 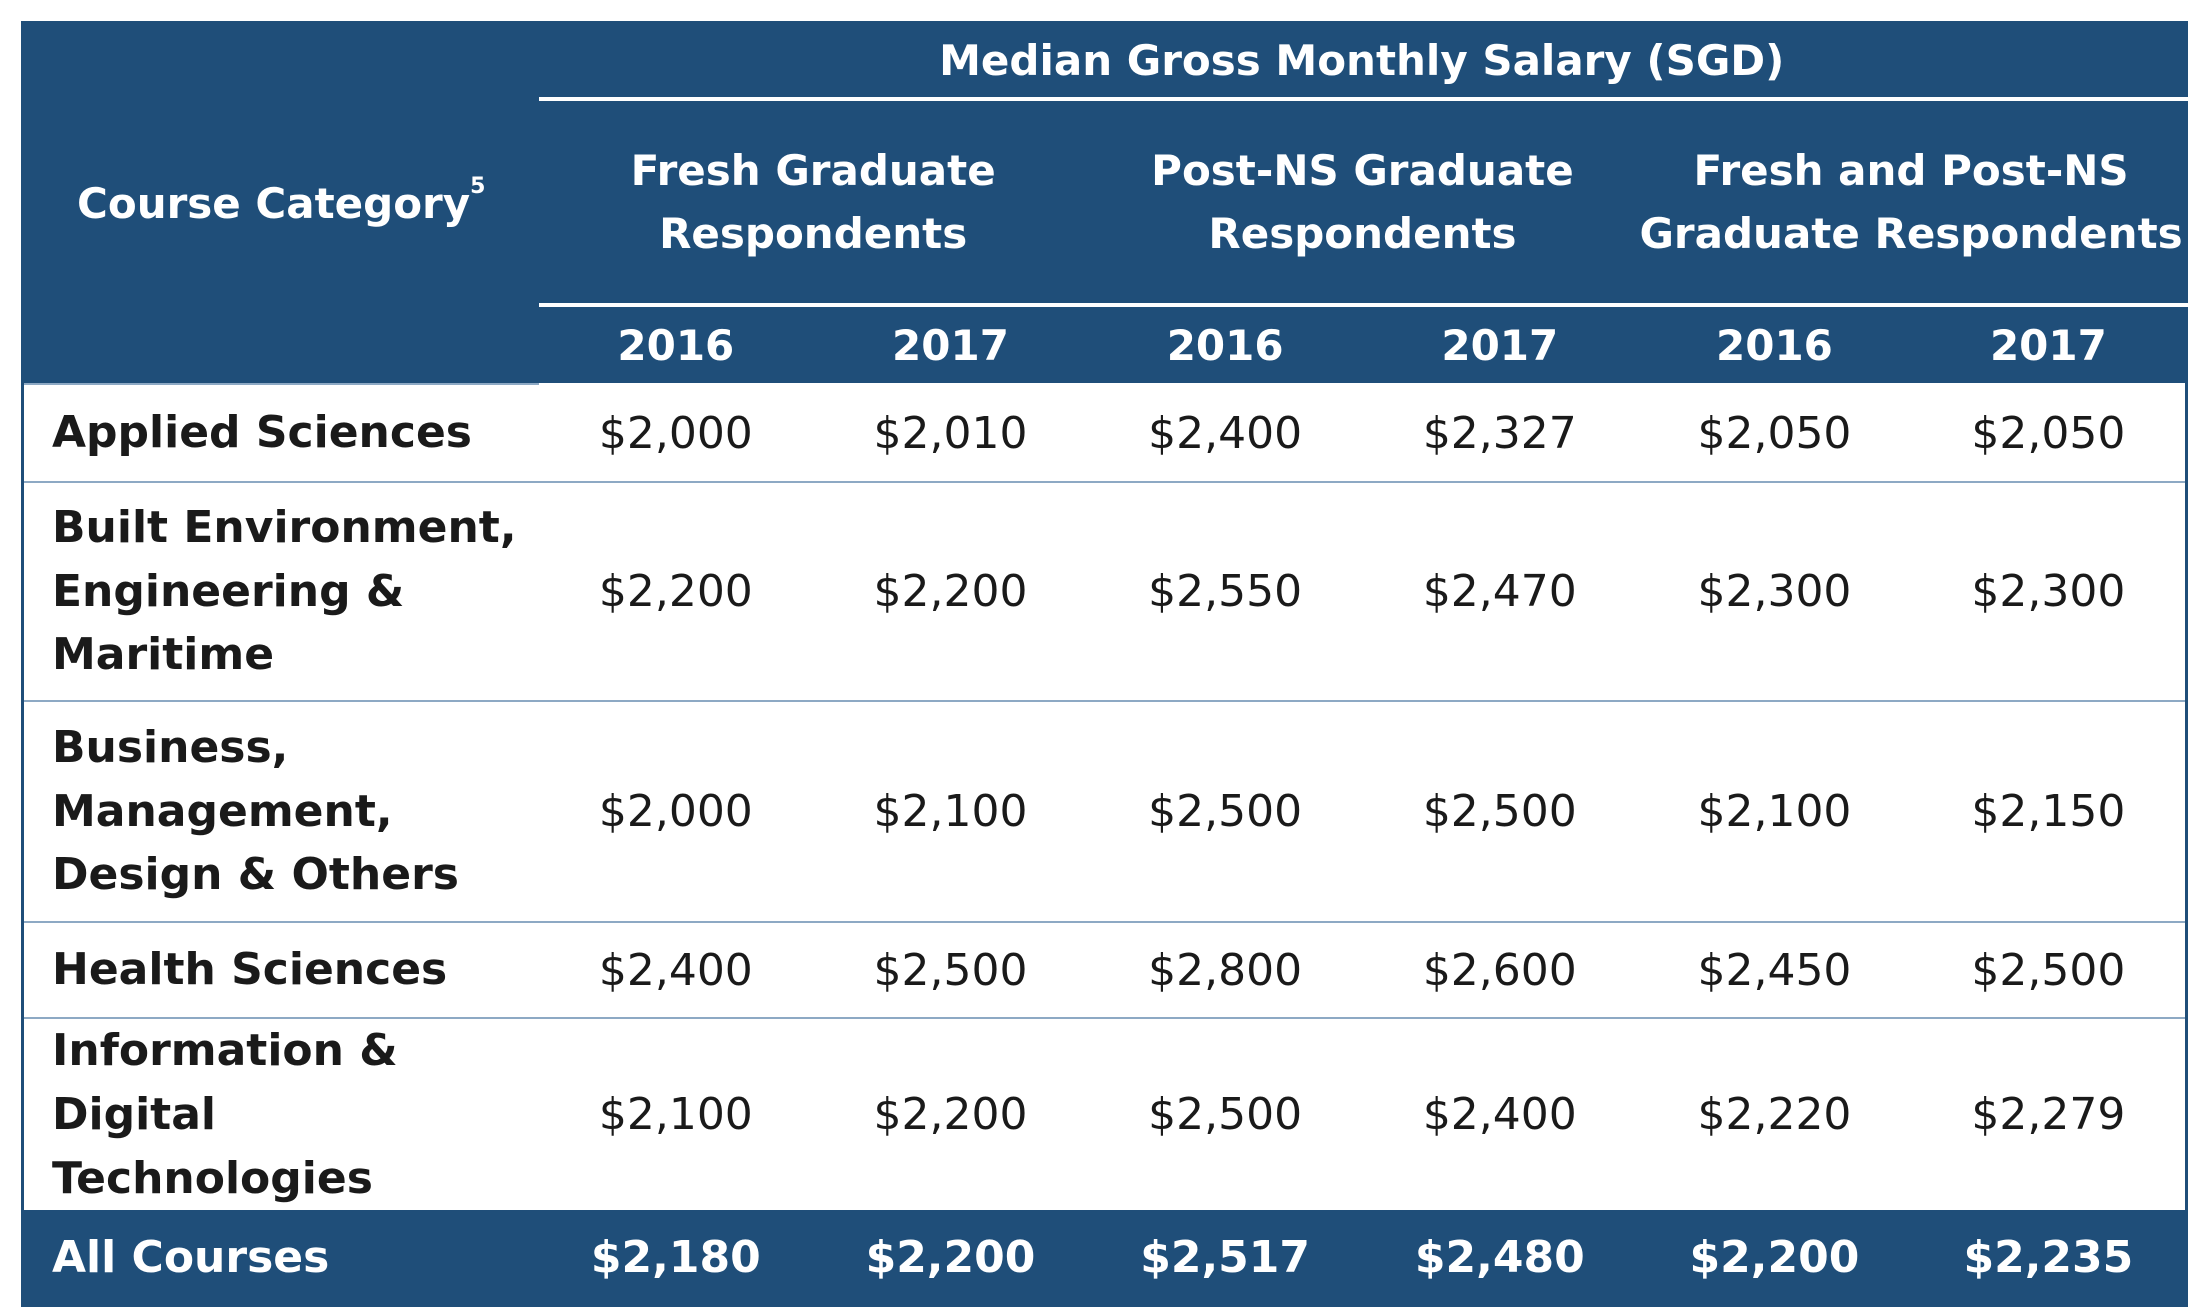 What do you see at coordinates (280, 1258) in the screenshot?
I see `total-category: All Courses` at bounding box center [280, 1258].